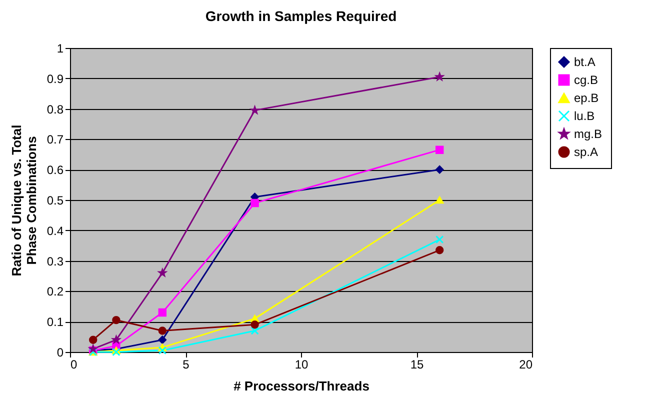 The width and height of the screenshot is (647, 416). Describe the element at coordinates (74, 365) in the screenshot. I see `x-tick-label: 0` at that location.